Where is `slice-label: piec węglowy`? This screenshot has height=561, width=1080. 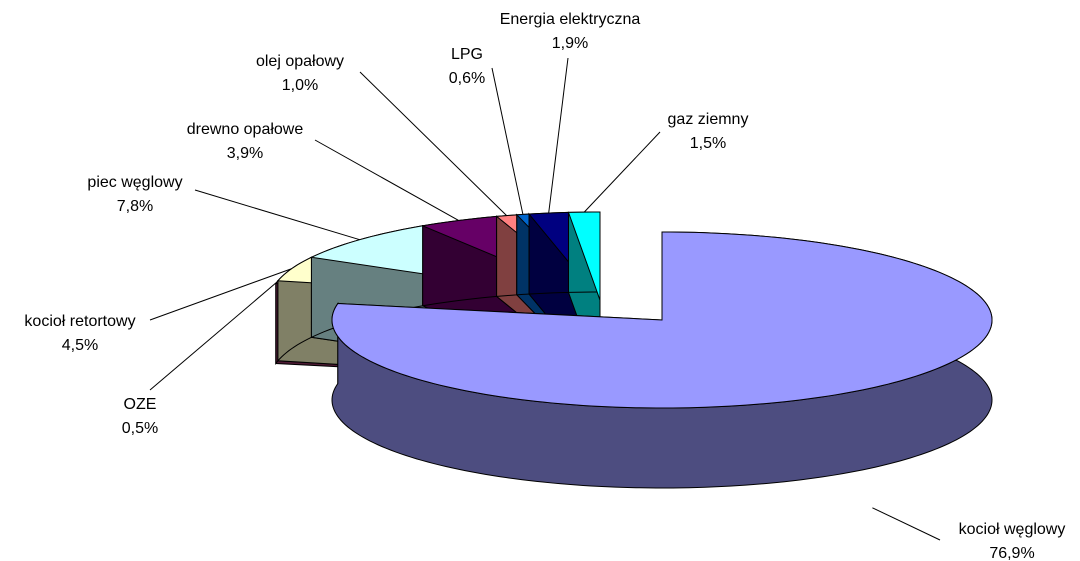
slice-label: piec węglowy is located at coordinates (134, 182).